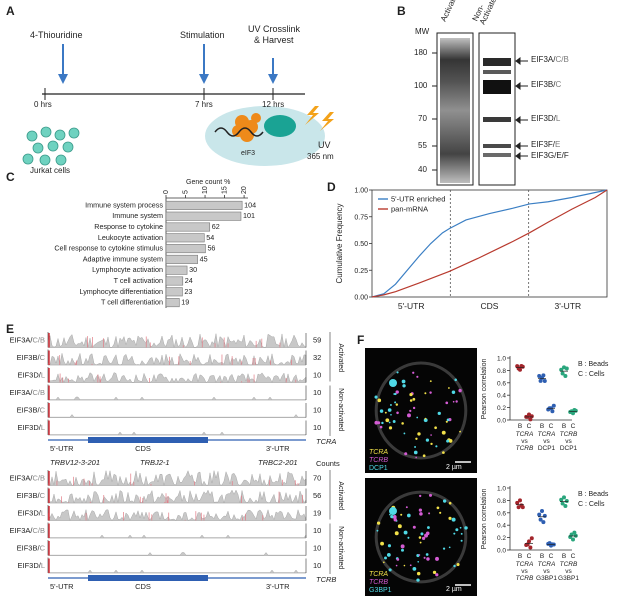  Describe the element at coordinates (501, 501) in the screenshot. I see `y-tick-label: 0.8` at that location.